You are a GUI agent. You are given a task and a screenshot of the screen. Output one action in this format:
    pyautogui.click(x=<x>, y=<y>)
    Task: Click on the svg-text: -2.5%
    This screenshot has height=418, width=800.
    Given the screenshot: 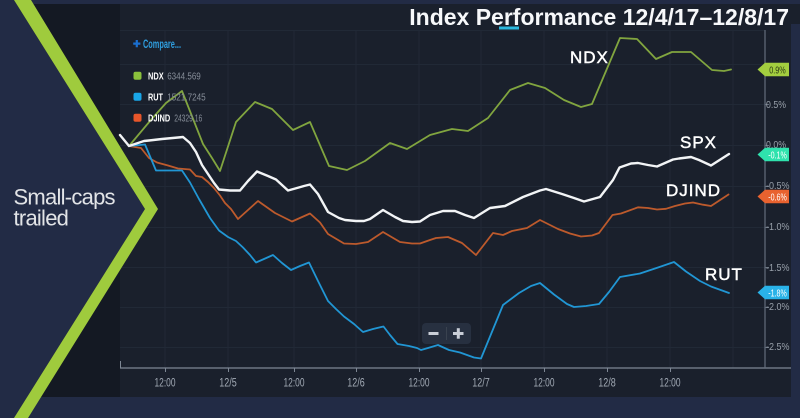 What is the action you would take?
    pyautogui.click(x=778, y=347)
    